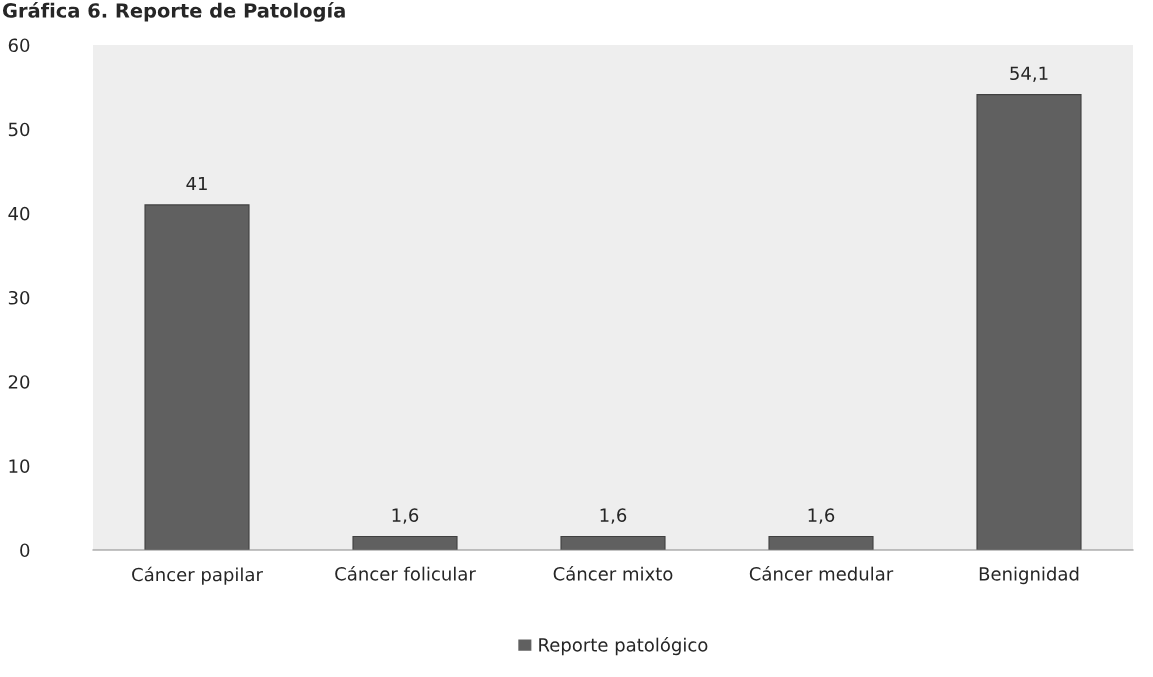 The width and height of the screenshot is (1153, 677). Describe the element at coordinates (19, 213) in the screenshot. I see `y-tick-label: 40` at that location.